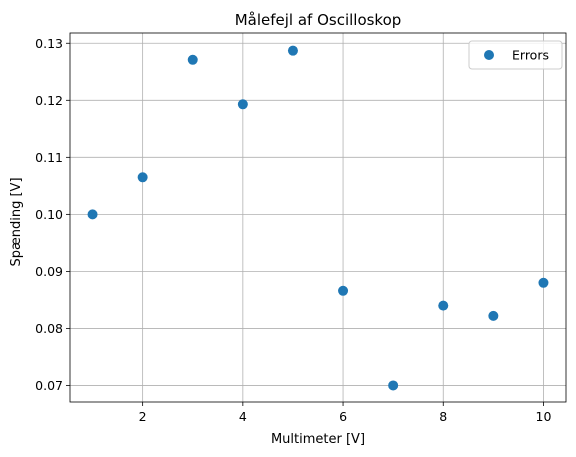 The image size is (576, 457). I want to click on y-axis-ticks: 0.07 0.08 0.09 0.10 0.11 0.12 0.13, so click(52, 214).